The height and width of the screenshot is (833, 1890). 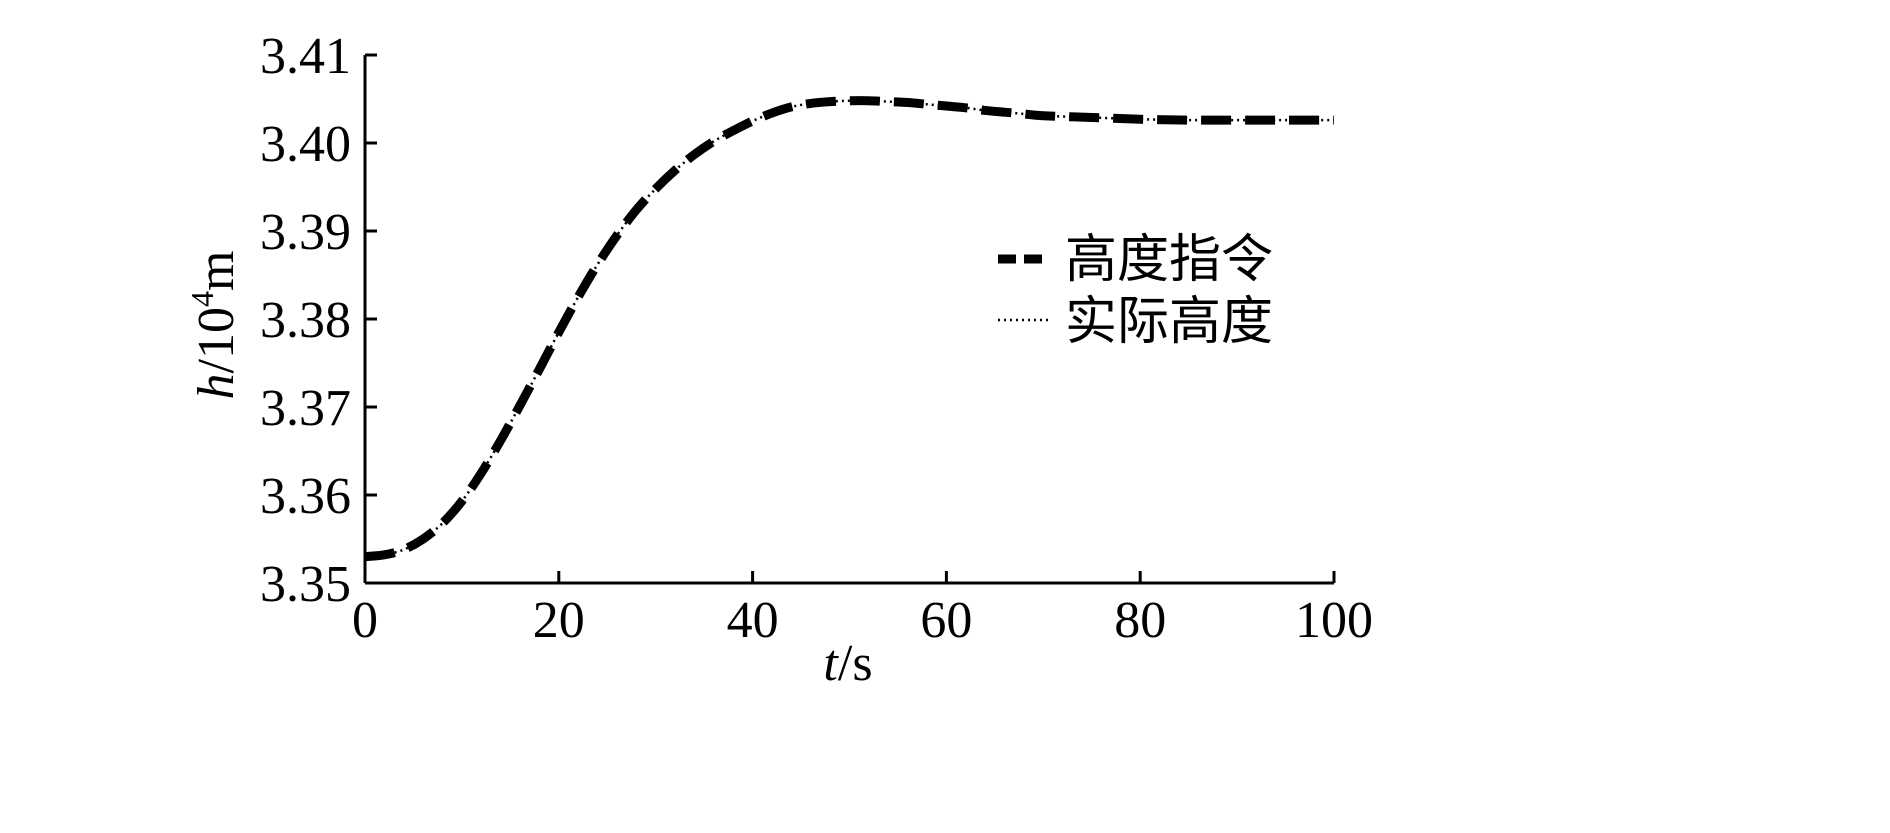 I want to click on y-axis-label: h/104m, so click(x=214, y=325).